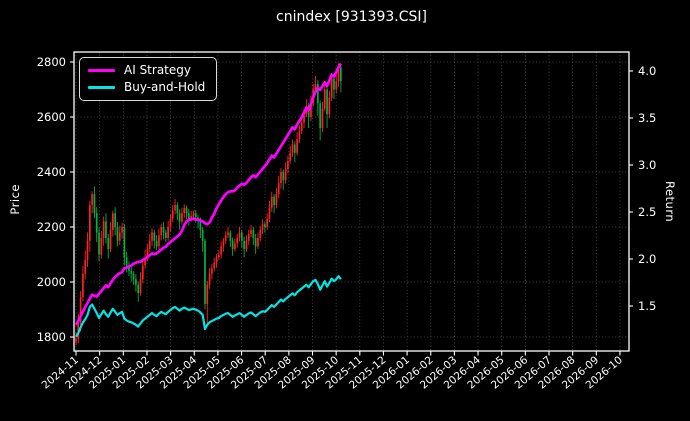 This screenshot has height=421, width=690. Describe the element at coordinates (51, 282) in the screenshot. I see `svg-text: 2000` at that location.